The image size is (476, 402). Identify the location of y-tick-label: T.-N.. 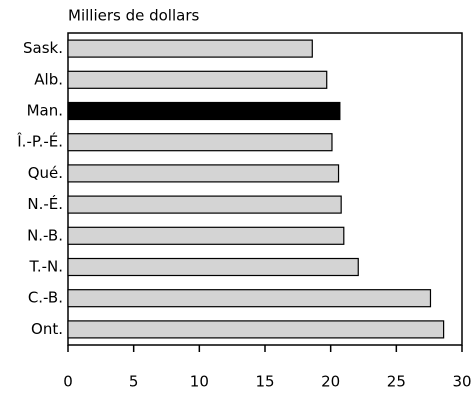
(45, 267).